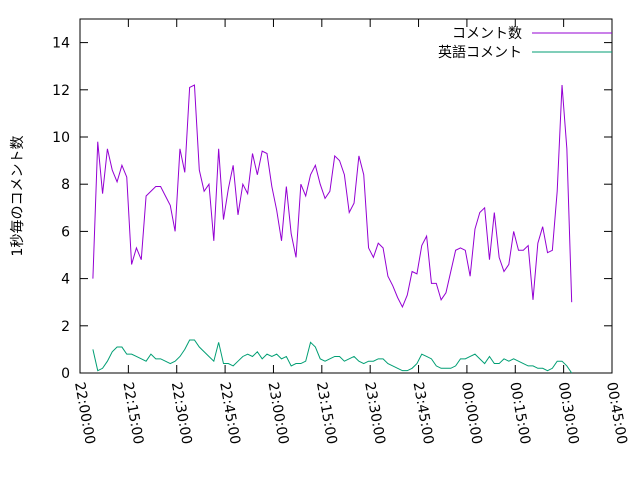  I want to click on x-tick-label: 00:30:00, so click(568, 413).